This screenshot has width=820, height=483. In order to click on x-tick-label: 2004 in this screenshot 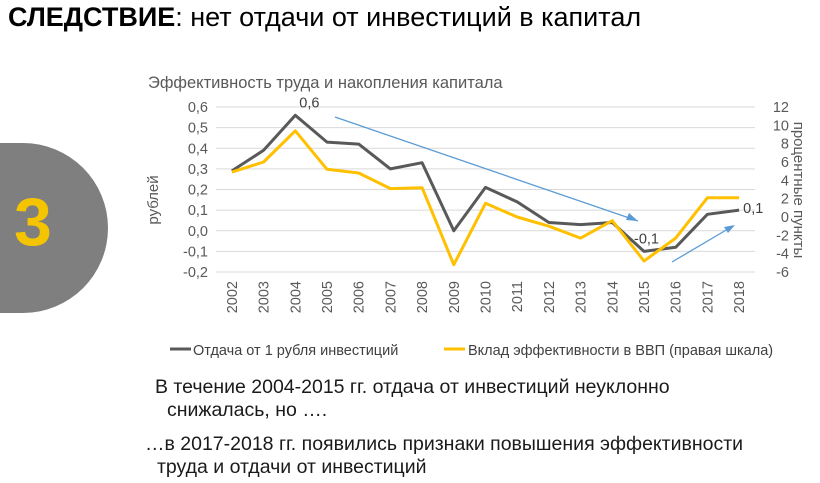, I will do `click(296, 297)`.